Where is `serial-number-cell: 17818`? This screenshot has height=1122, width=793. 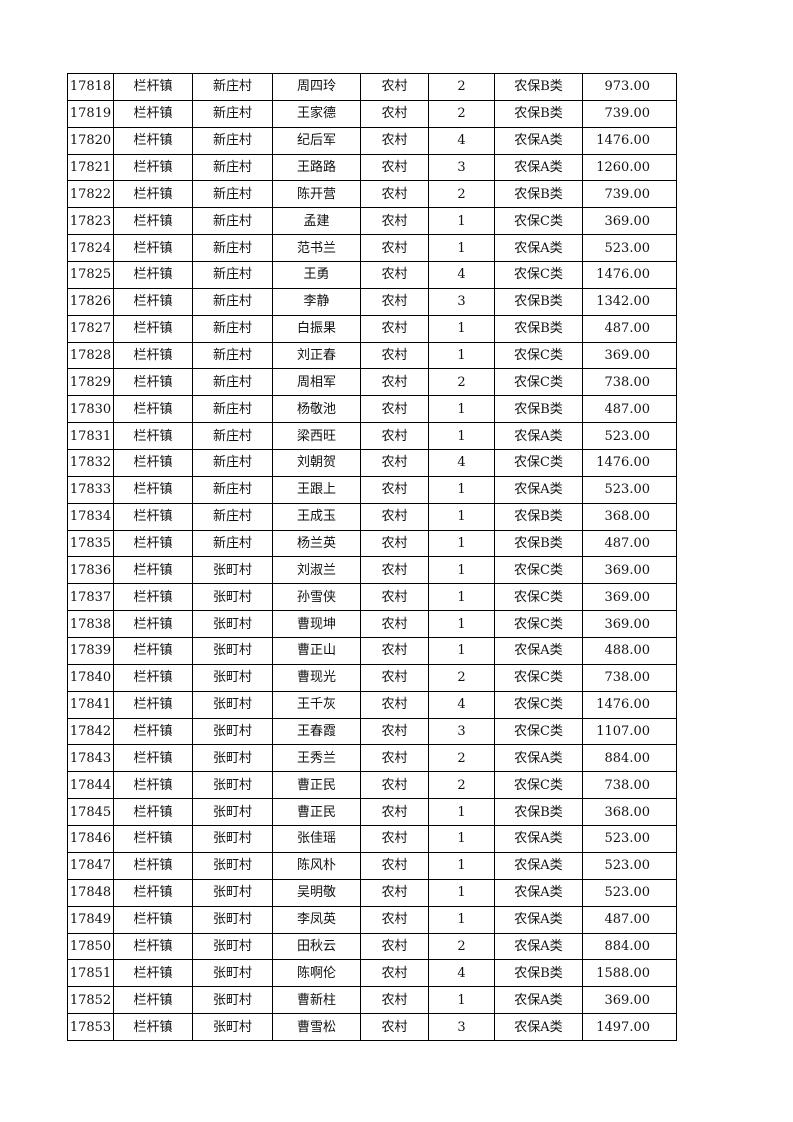 serial-number-cell: 17818 is located at coordinates (90, 87).